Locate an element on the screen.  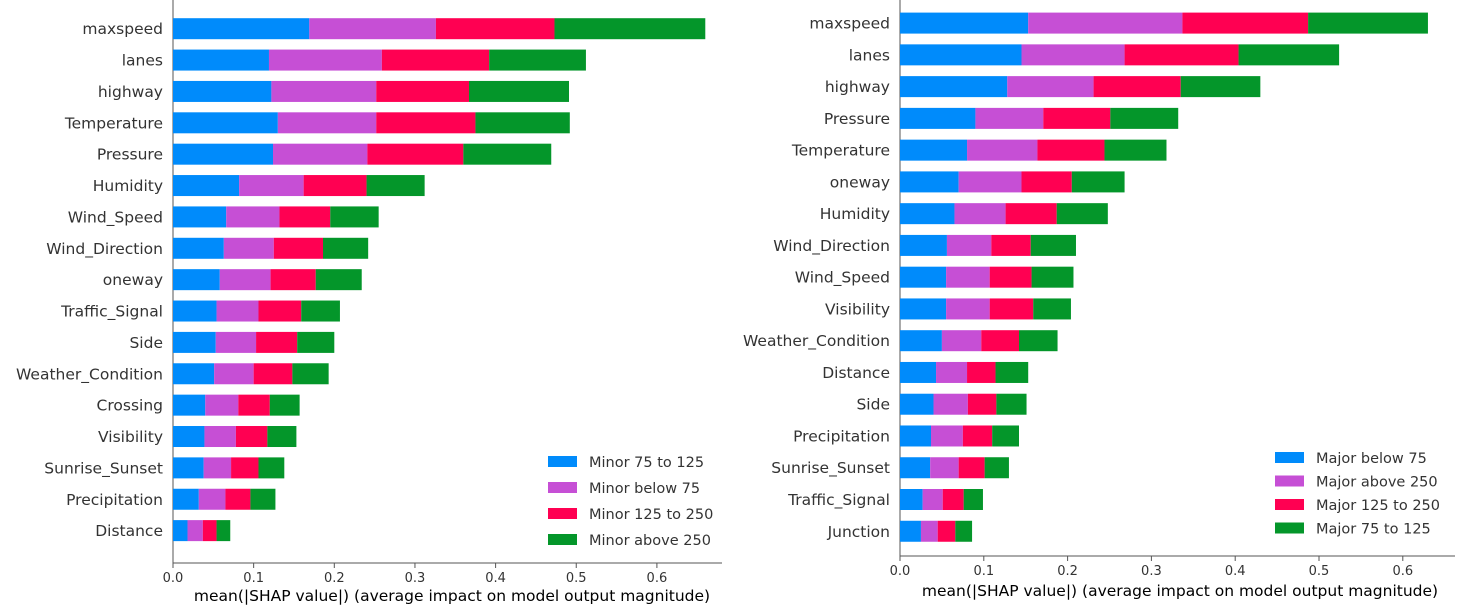
x-tick-label: 0.3 is located at coordinates (415, 578).